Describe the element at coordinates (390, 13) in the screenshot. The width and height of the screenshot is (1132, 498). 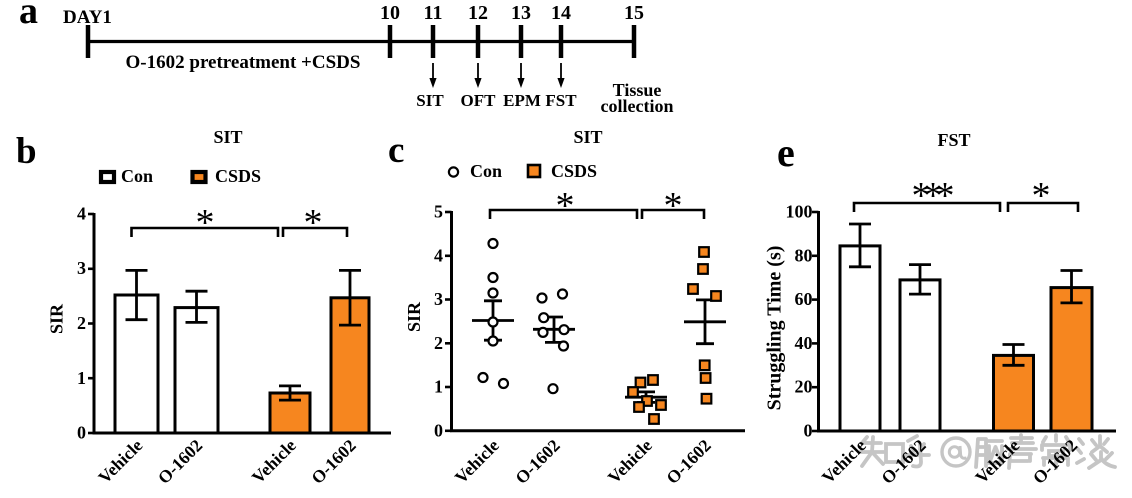
I see `svg-text: 10` at that location.